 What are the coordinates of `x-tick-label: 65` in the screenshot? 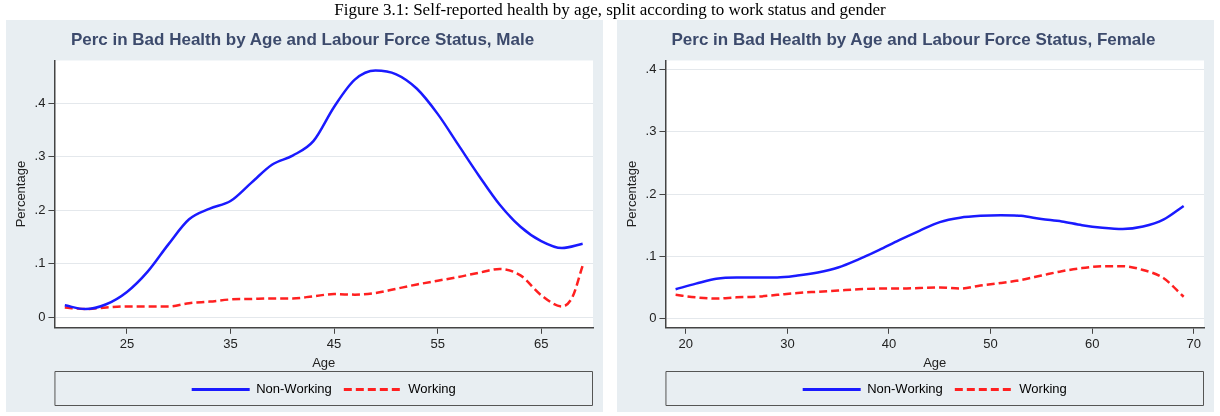 It's located at (541, 344).